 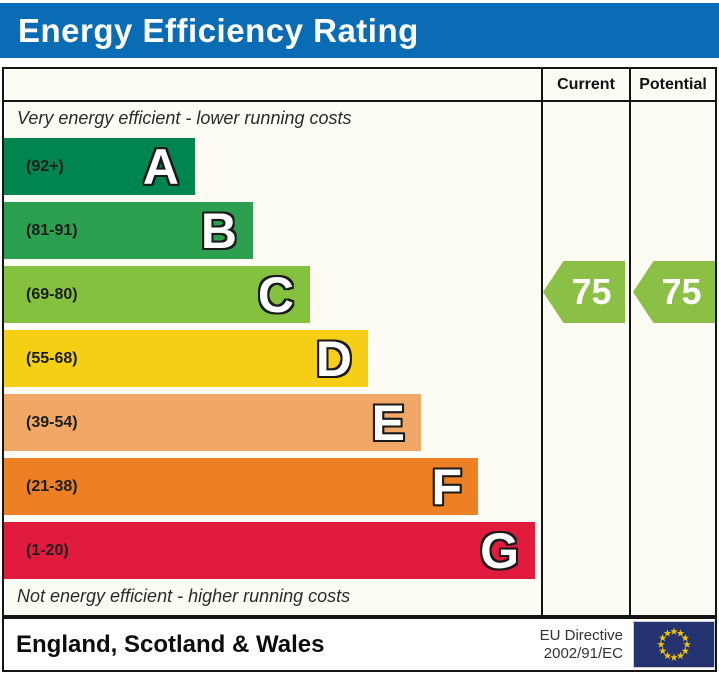 I want to click on band-a-letter: A, so click(x=160, y=166).